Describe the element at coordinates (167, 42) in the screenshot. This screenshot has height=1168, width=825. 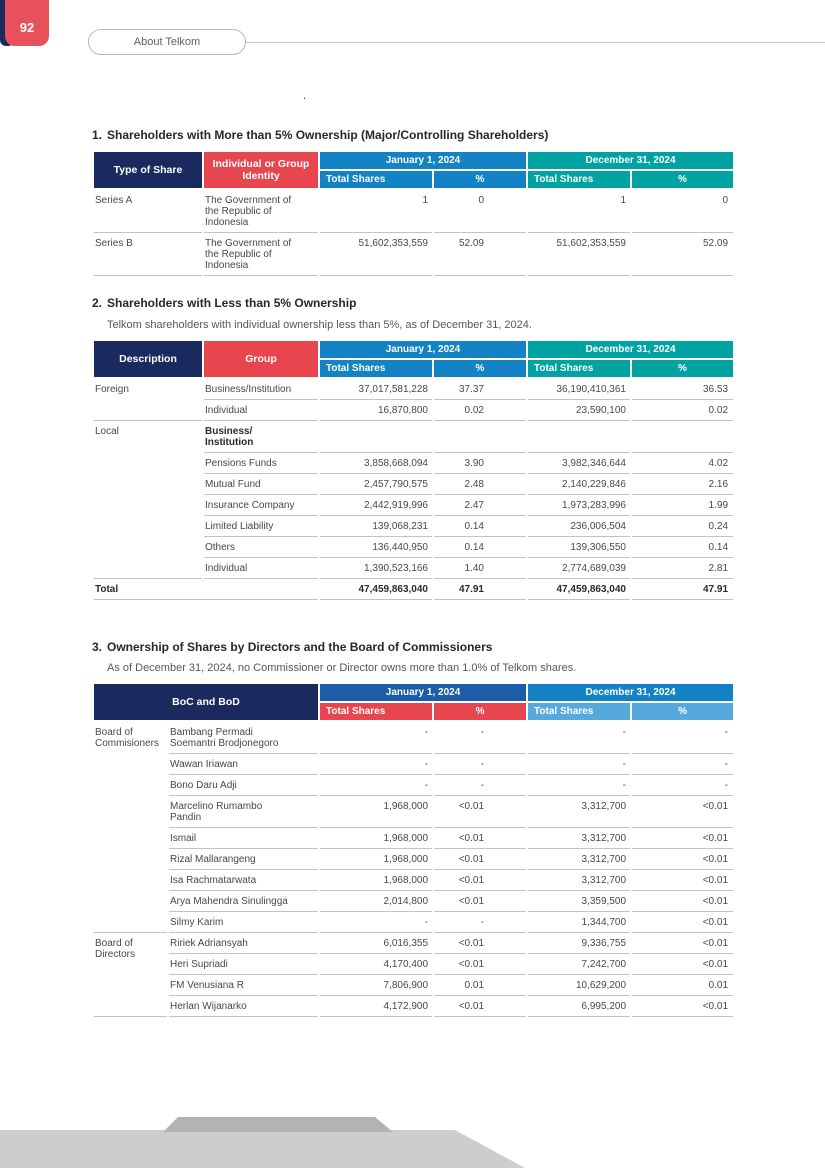
I see `chapter-tab: About Telkom` at that location.